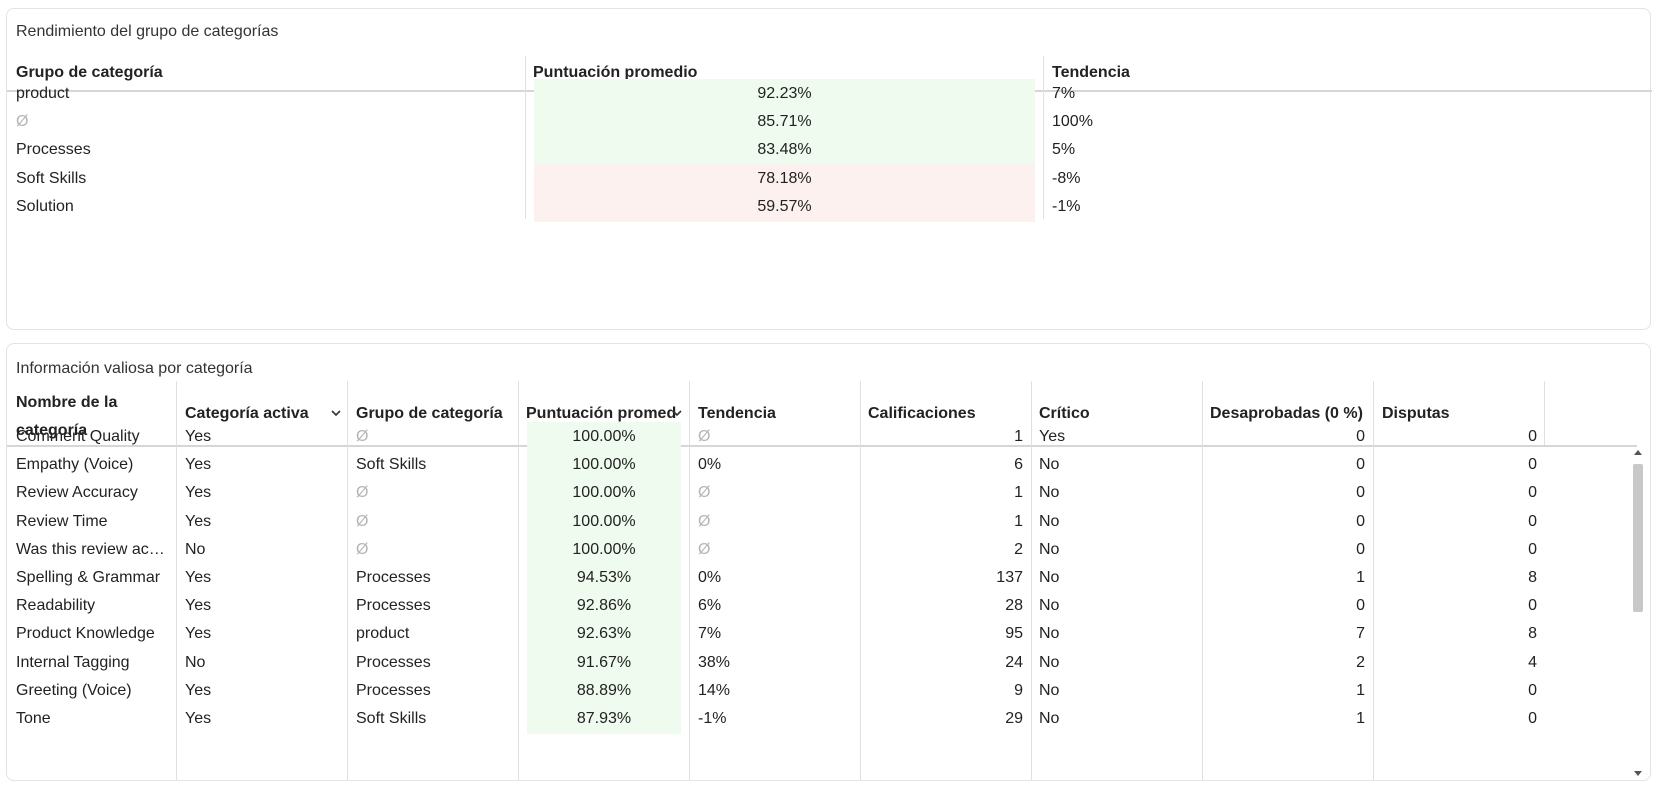  What do you see at coordinates (1360, 718) in the screenshot?
I see `cell-disapproved: 1` at bounding box center [1360, 718].